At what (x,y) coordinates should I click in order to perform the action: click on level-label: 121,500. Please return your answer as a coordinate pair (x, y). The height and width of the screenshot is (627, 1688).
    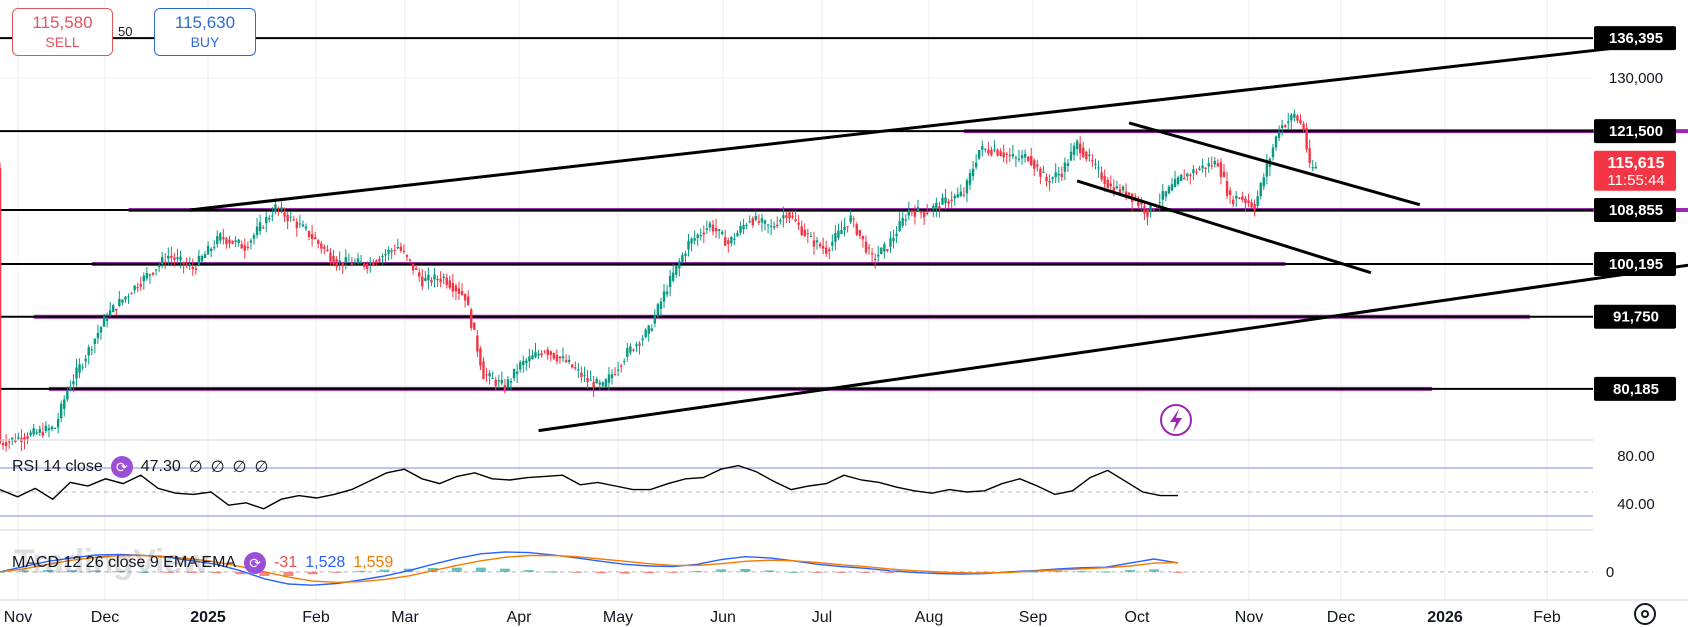
    Looking at the image, I should click on (1636, 131).